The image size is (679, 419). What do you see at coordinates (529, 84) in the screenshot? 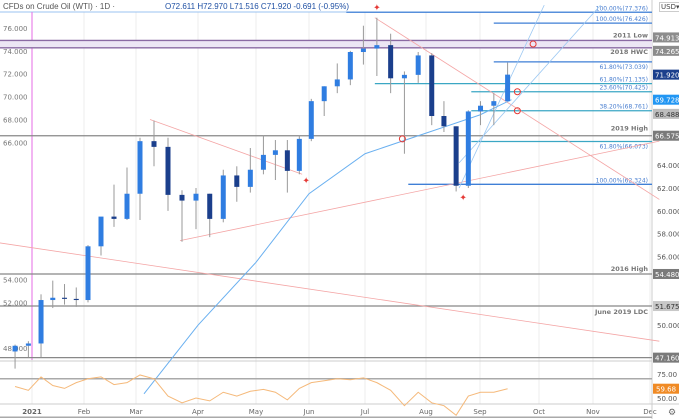
I see `channel-line` at bounding box center [529, 84].